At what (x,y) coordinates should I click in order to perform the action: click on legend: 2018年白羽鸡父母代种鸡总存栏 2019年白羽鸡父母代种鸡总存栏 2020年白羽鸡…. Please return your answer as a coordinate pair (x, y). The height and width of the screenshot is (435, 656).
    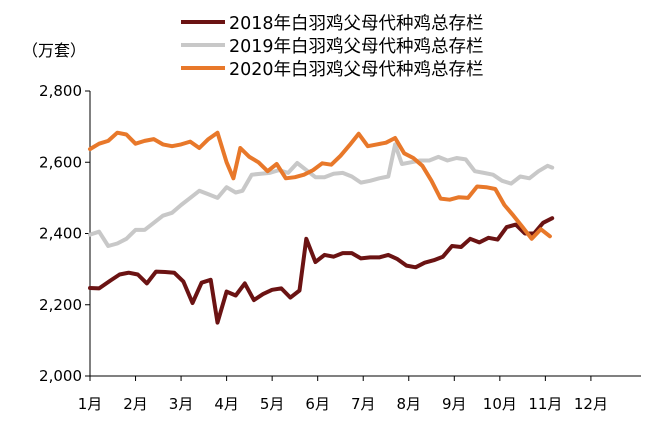
    Looking at the image, I should click on (332, 47).